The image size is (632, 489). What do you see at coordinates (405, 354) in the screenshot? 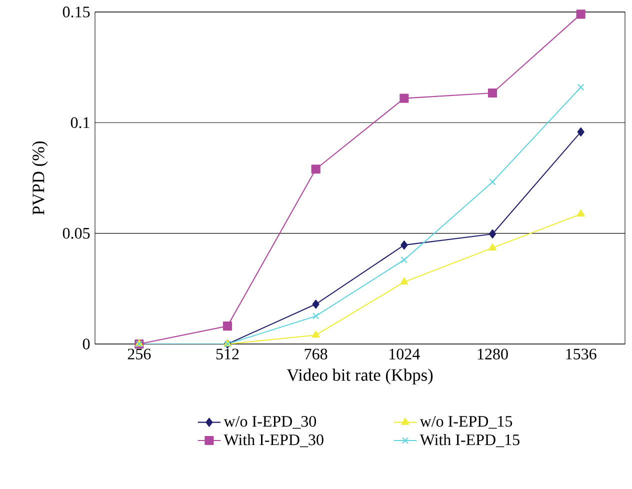
I see `x-tick-label: 1024` at bounding box center [405, 354].